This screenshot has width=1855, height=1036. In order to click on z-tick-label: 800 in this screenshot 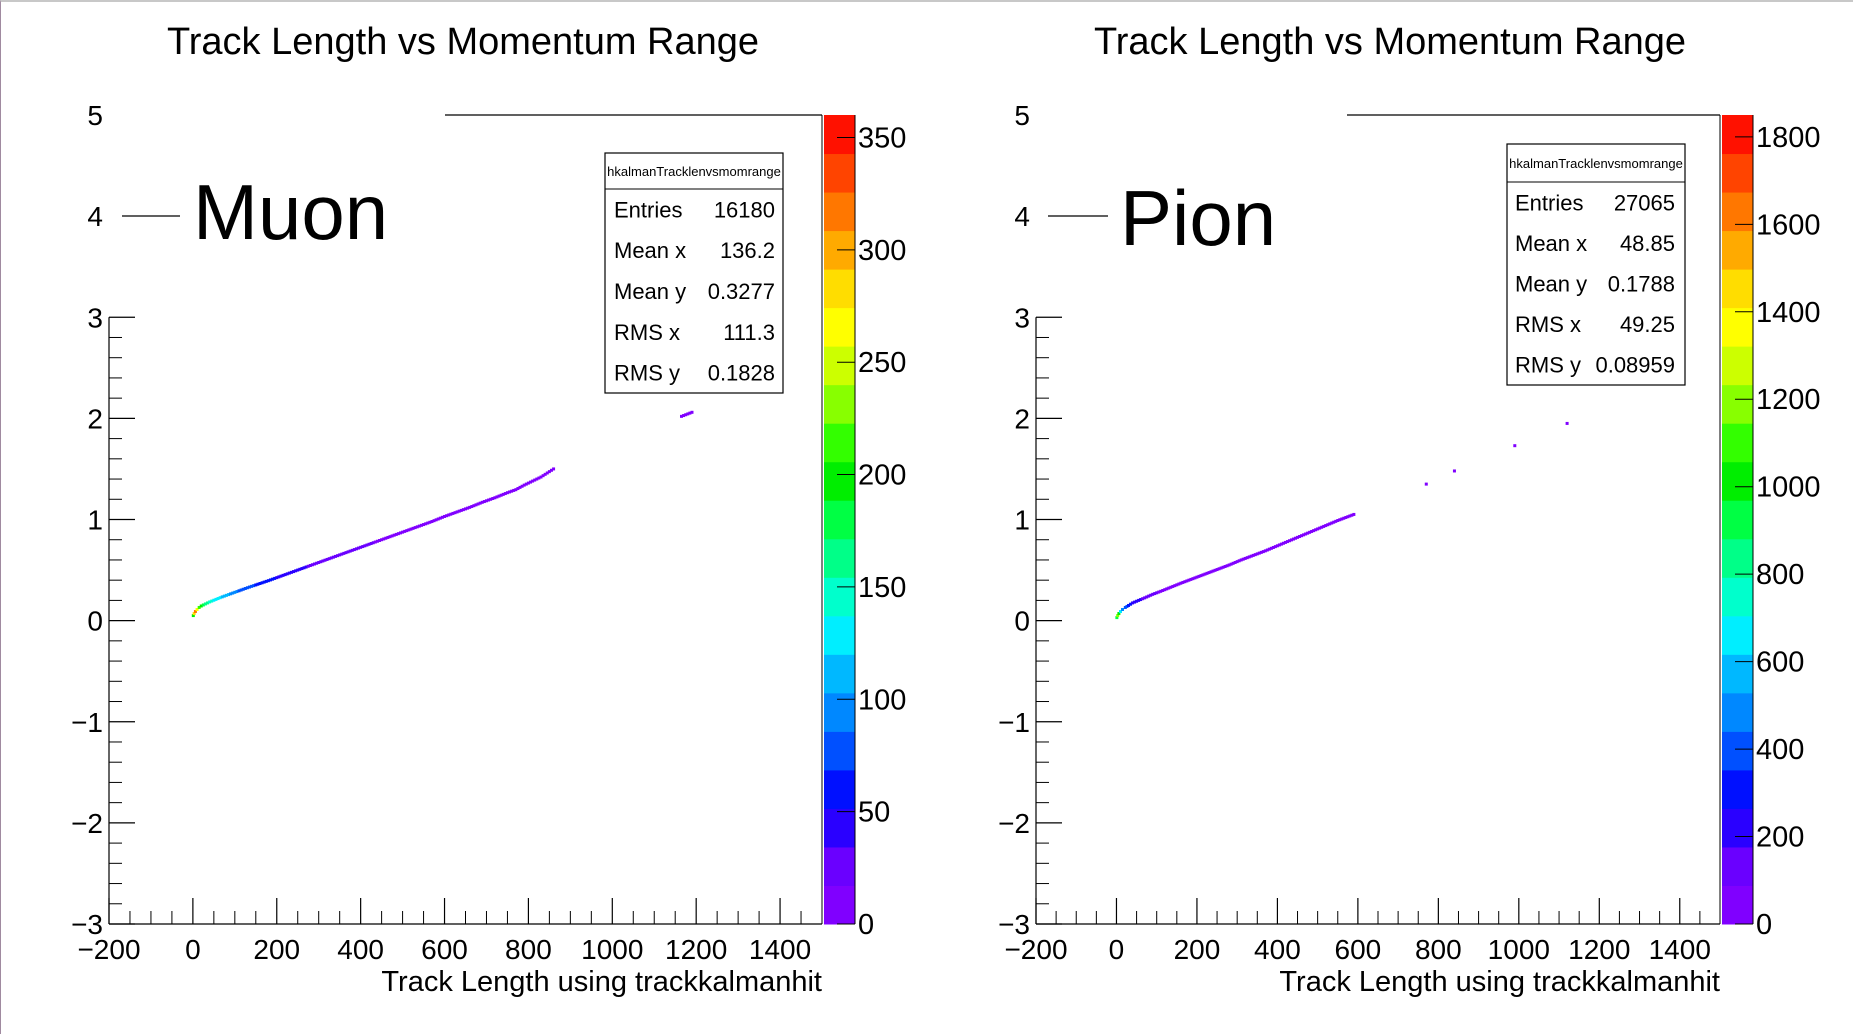, I will do `click(1780, 575)`.